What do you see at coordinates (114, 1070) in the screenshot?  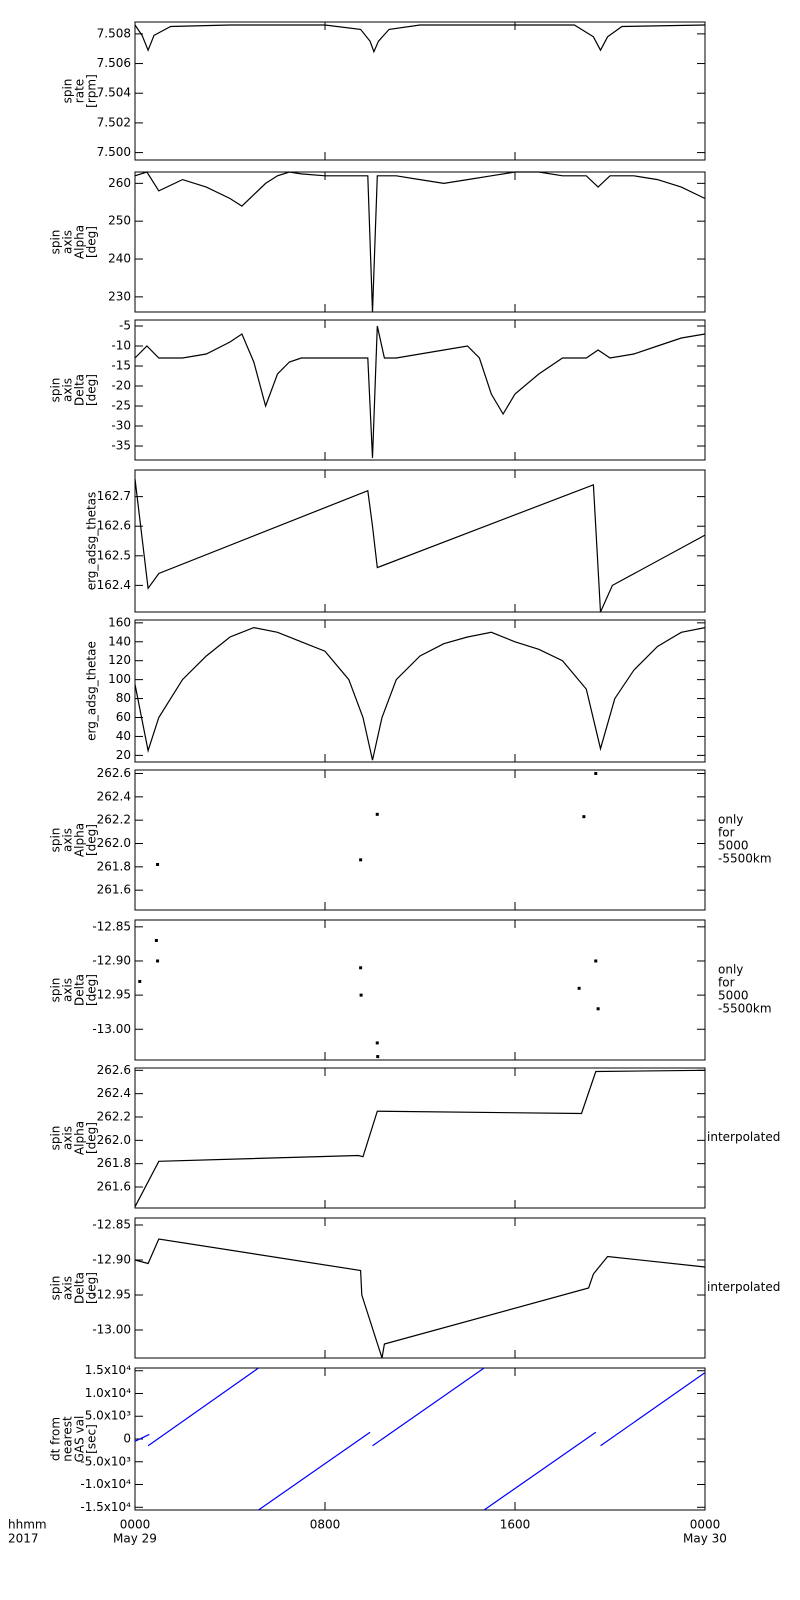 I see `y-tick-label: 262.6` at bounding box center [114, 1070].